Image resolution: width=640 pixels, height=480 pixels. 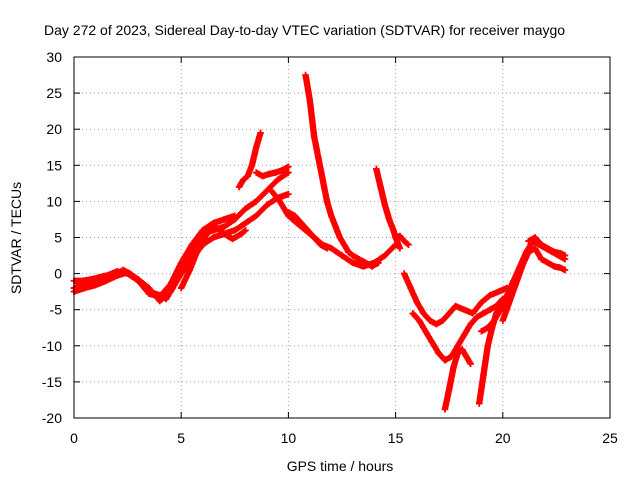 I want to click on y-axis-label: SDTVAR / TECUs, so click(x=16, y=238).